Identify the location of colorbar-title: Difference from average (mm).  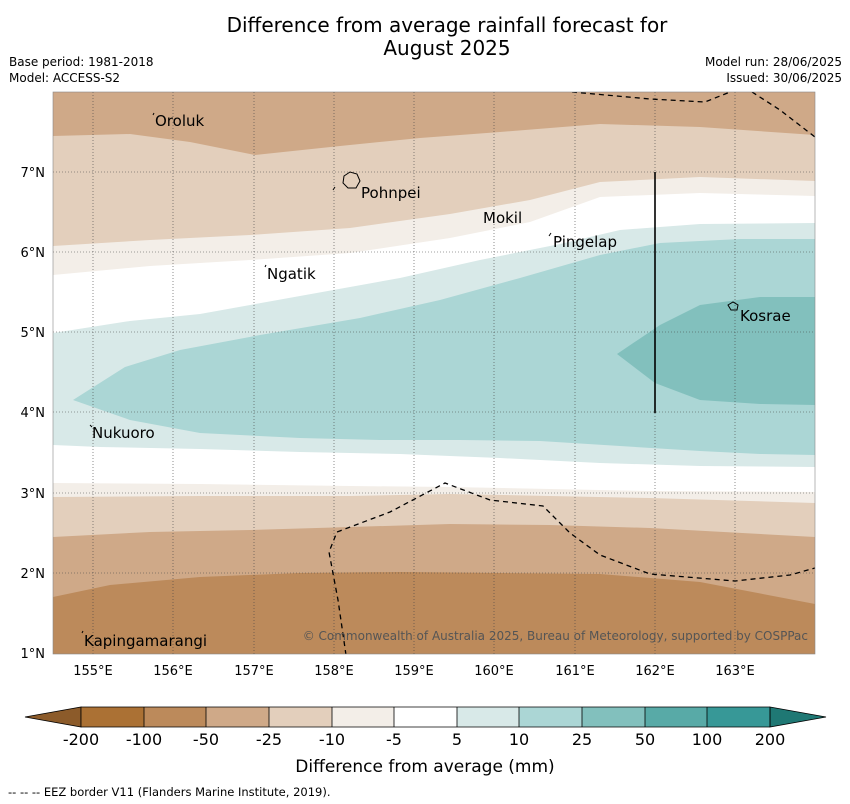
(424, 767).